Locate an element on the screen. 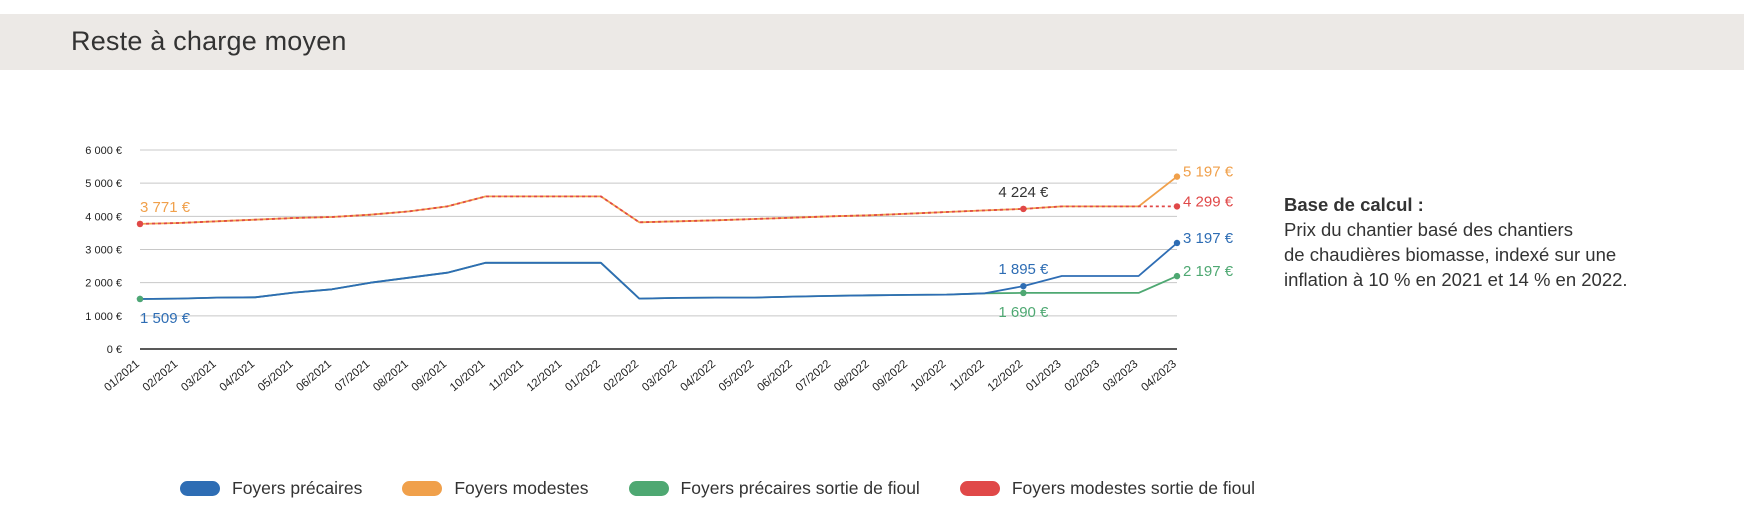 The width and height of the screenshot is (1744, 526). data-label: 5 197 € is located at coordinates (1208, 172).